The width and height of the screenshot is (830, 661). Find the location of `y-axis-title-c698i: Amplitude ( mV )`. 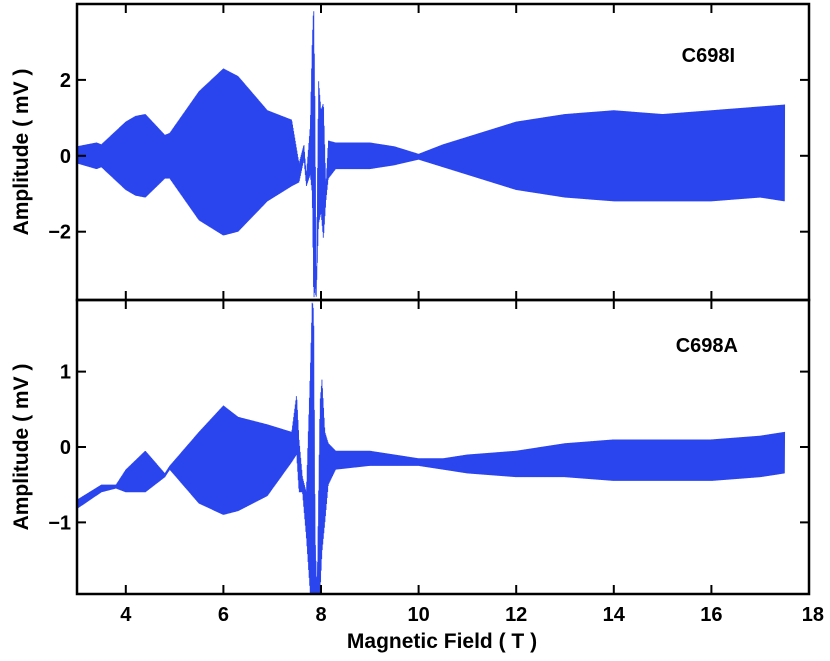

y-axis-title-c698i: Amplitude ( mV ) is located at coordinates (21, 152).